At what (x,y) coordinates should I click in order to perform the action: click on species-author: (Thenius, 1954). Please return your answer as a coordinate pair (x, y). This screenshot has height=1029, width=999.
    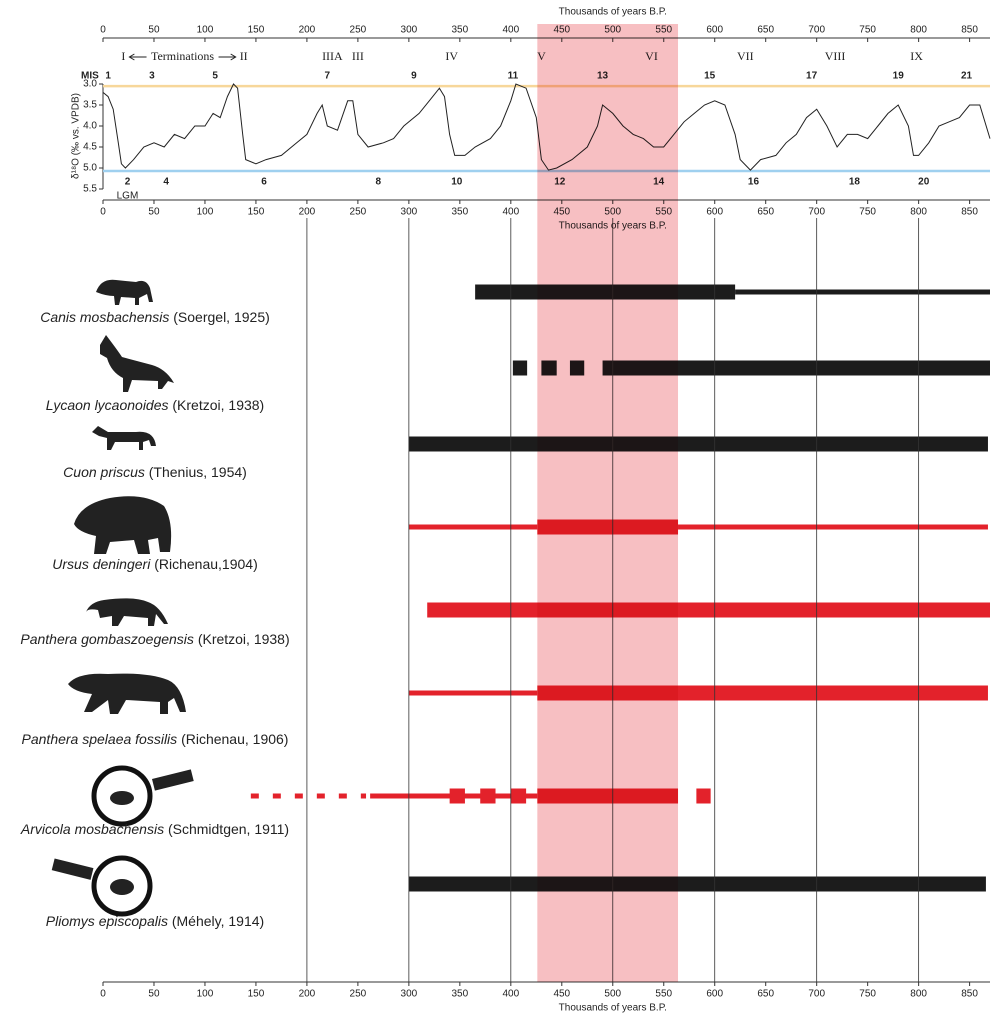
    Looking at the image, I should click on (198, 472).